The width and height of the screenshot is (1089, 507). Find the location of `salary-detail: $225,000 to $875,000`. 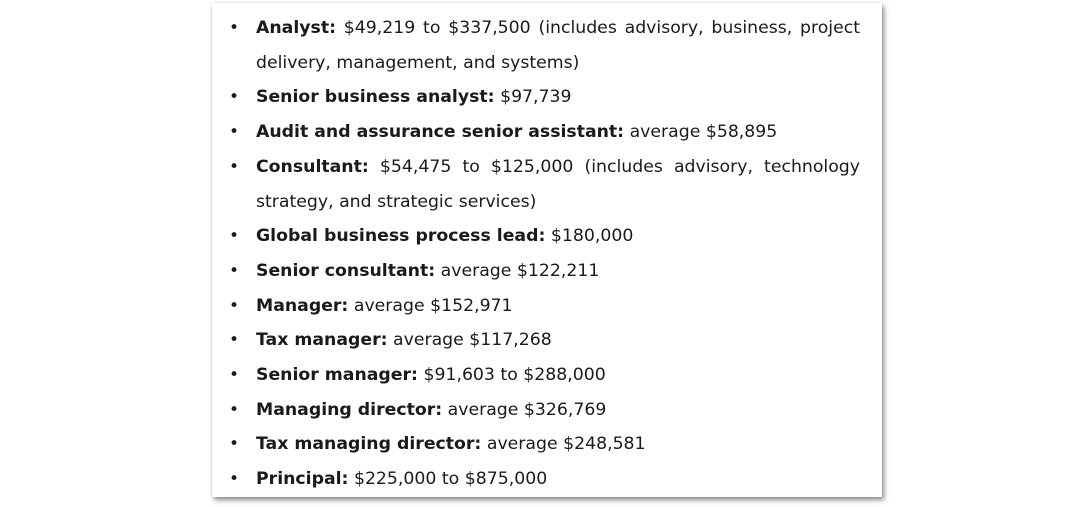

salary-detail: $225,000 to $875,000 is located at coordinates (448, 479).